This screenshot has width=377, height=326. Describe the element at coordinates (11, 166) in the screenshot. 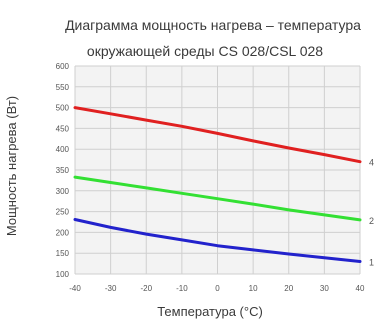

I see `y-axis-label: Мощность нагрева (Вт)` at that location.